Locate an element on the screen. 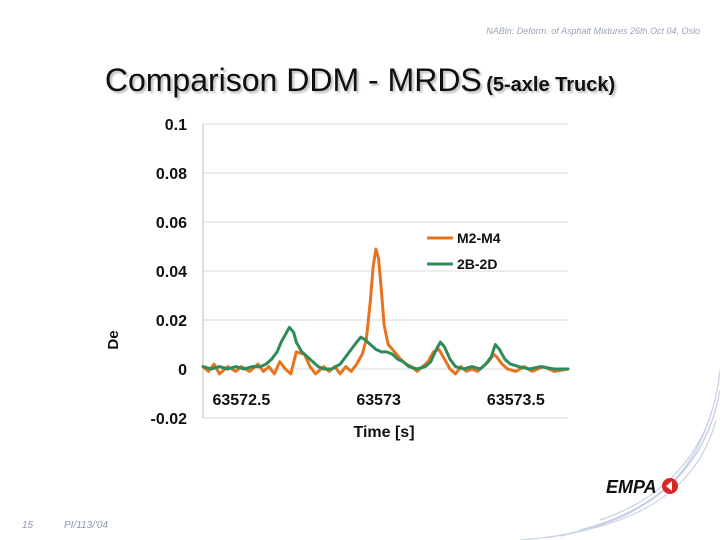  x-axis-label: Time [s] is located at coordinates (383, 432).